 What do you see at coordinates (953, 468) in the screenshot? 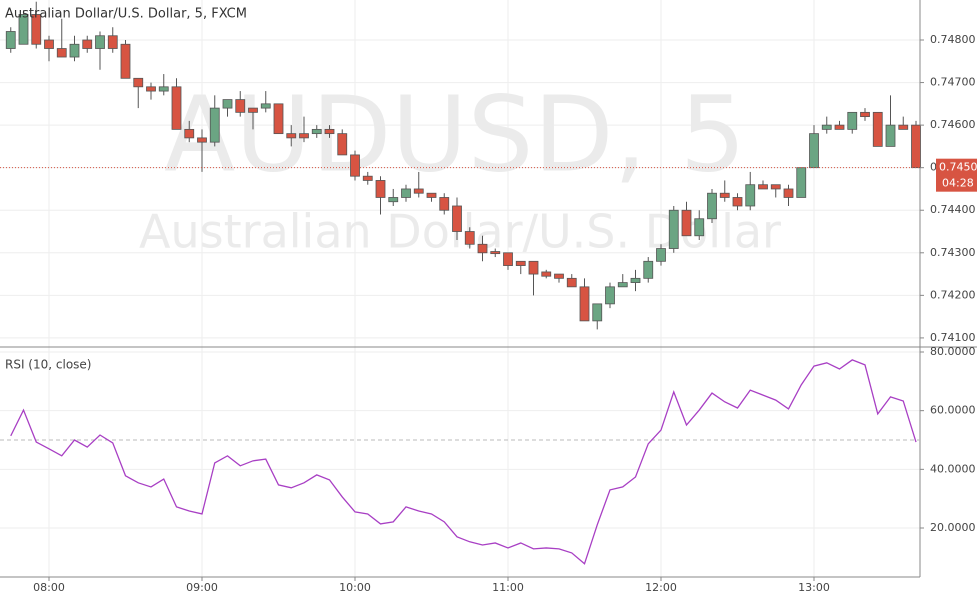
I see `y-tick-label: 40.0000` at bounding box center [953, 468].